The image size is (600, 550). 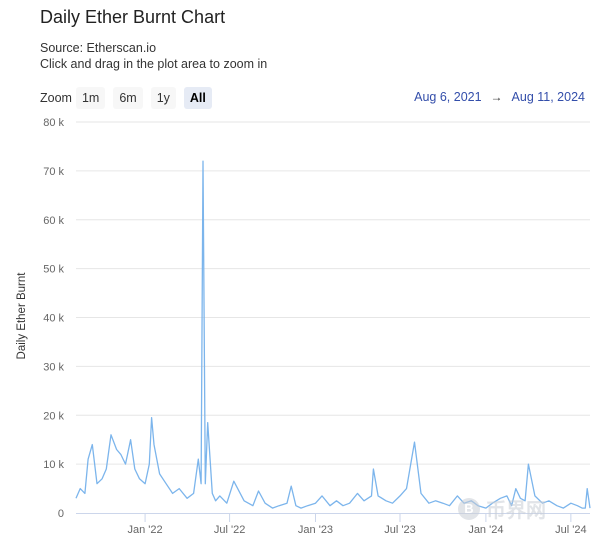 What do you see at coordinates (53, 221) in the screenshot?
I see `y-tick-label: 60 k` at bounding box center [53, 221].